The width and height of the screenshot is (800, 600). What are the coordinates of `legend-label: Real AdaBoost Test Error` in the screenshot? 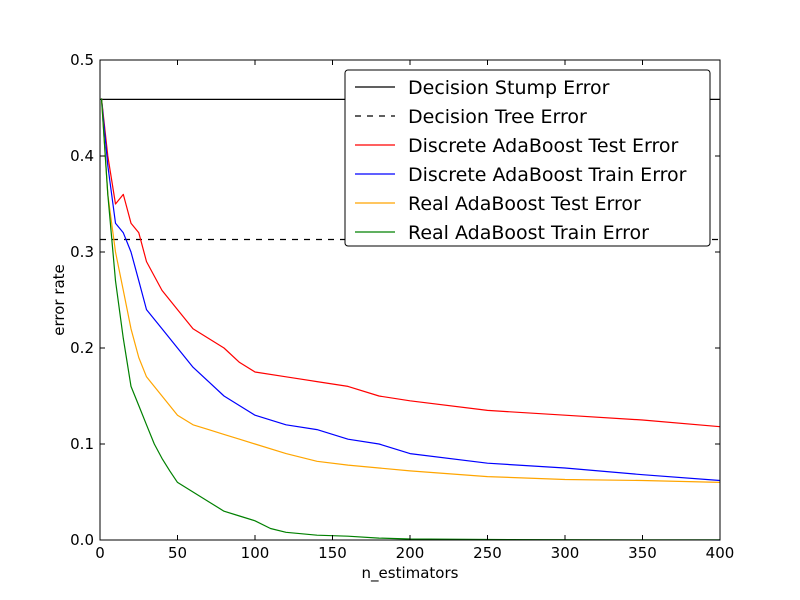 It's located at (524, 204).